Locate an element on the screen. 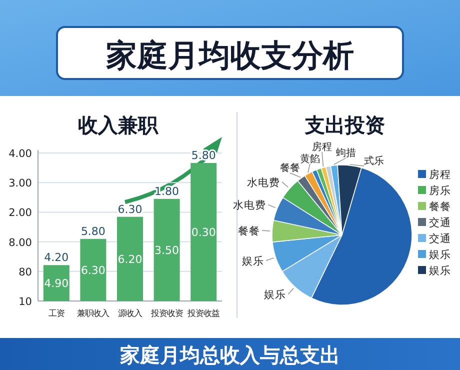 The width and height of the screenshot is (460, 370). annotation: 4.20 is located at coordinates (56, 257).